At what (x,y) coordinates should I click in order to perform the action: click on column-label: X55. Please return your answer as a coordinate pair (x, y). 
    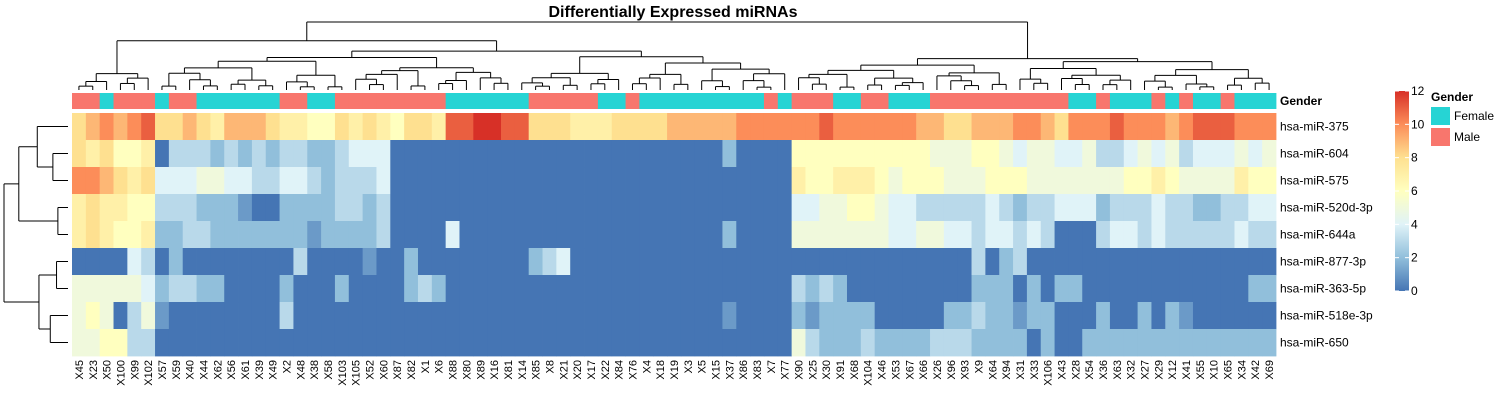
    Looking at the image, I should click on (1201, 370).